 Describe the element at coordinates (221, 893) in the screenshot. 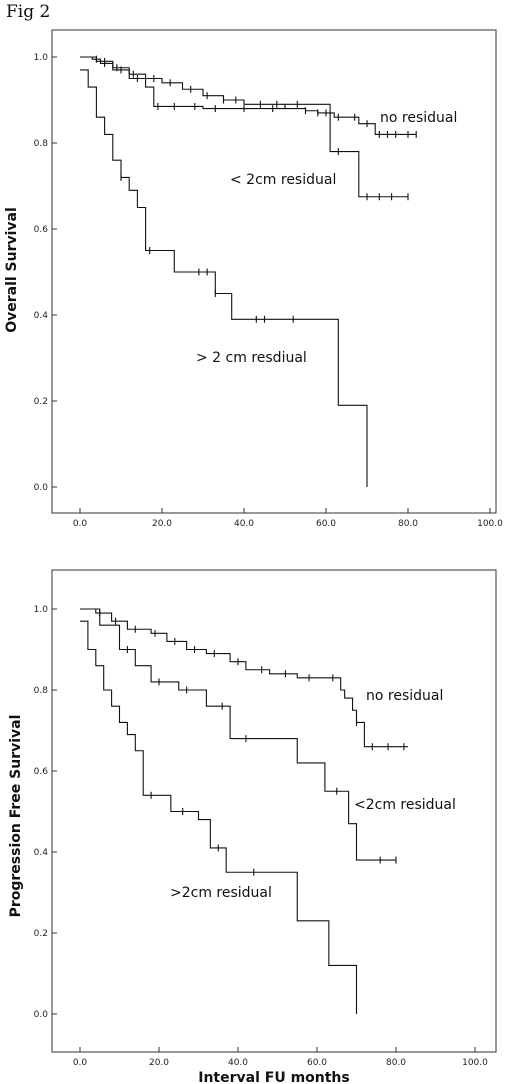

I see `series-label-3: >2cm residual` at that location.